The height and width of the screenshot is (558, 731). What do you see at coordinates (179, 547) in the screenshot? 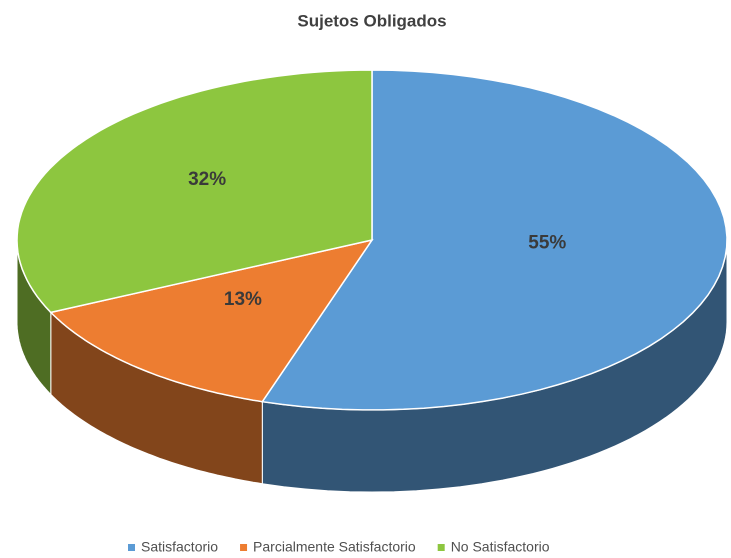
I see `legend-label: Satisfactorio` at bounding box center [179, 547].